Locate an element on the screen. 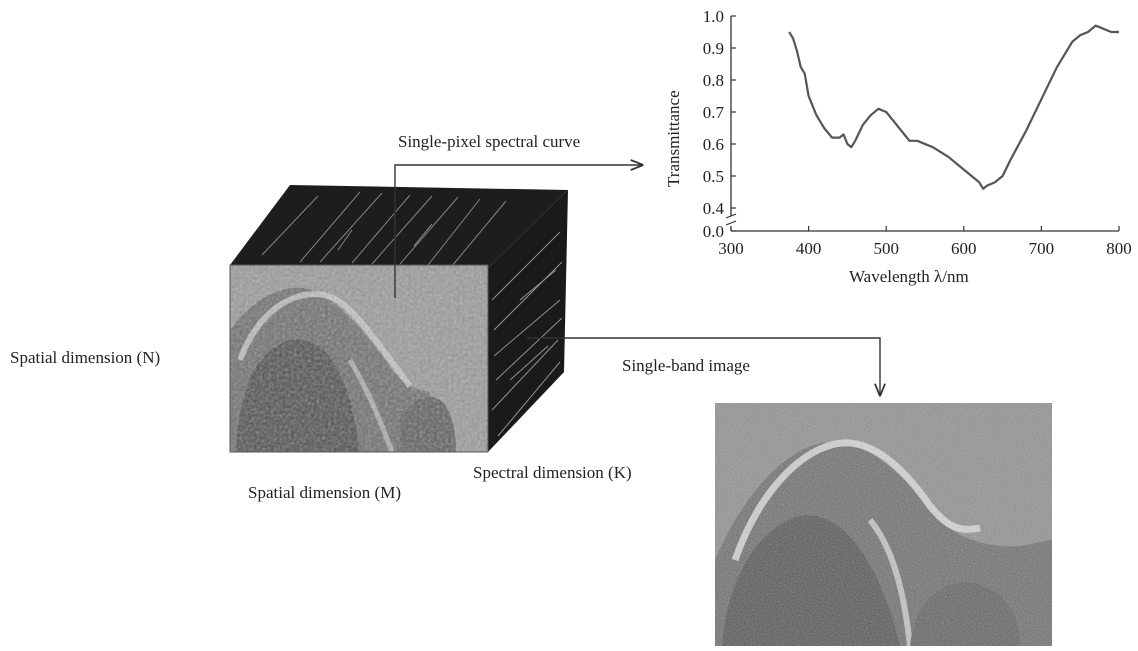 The image size is (1138, 651). y-ticks: 0.0 0.4 0.5 0.6 0.7 0.8 0.9 1.0 is located at coordinates (719, 124).